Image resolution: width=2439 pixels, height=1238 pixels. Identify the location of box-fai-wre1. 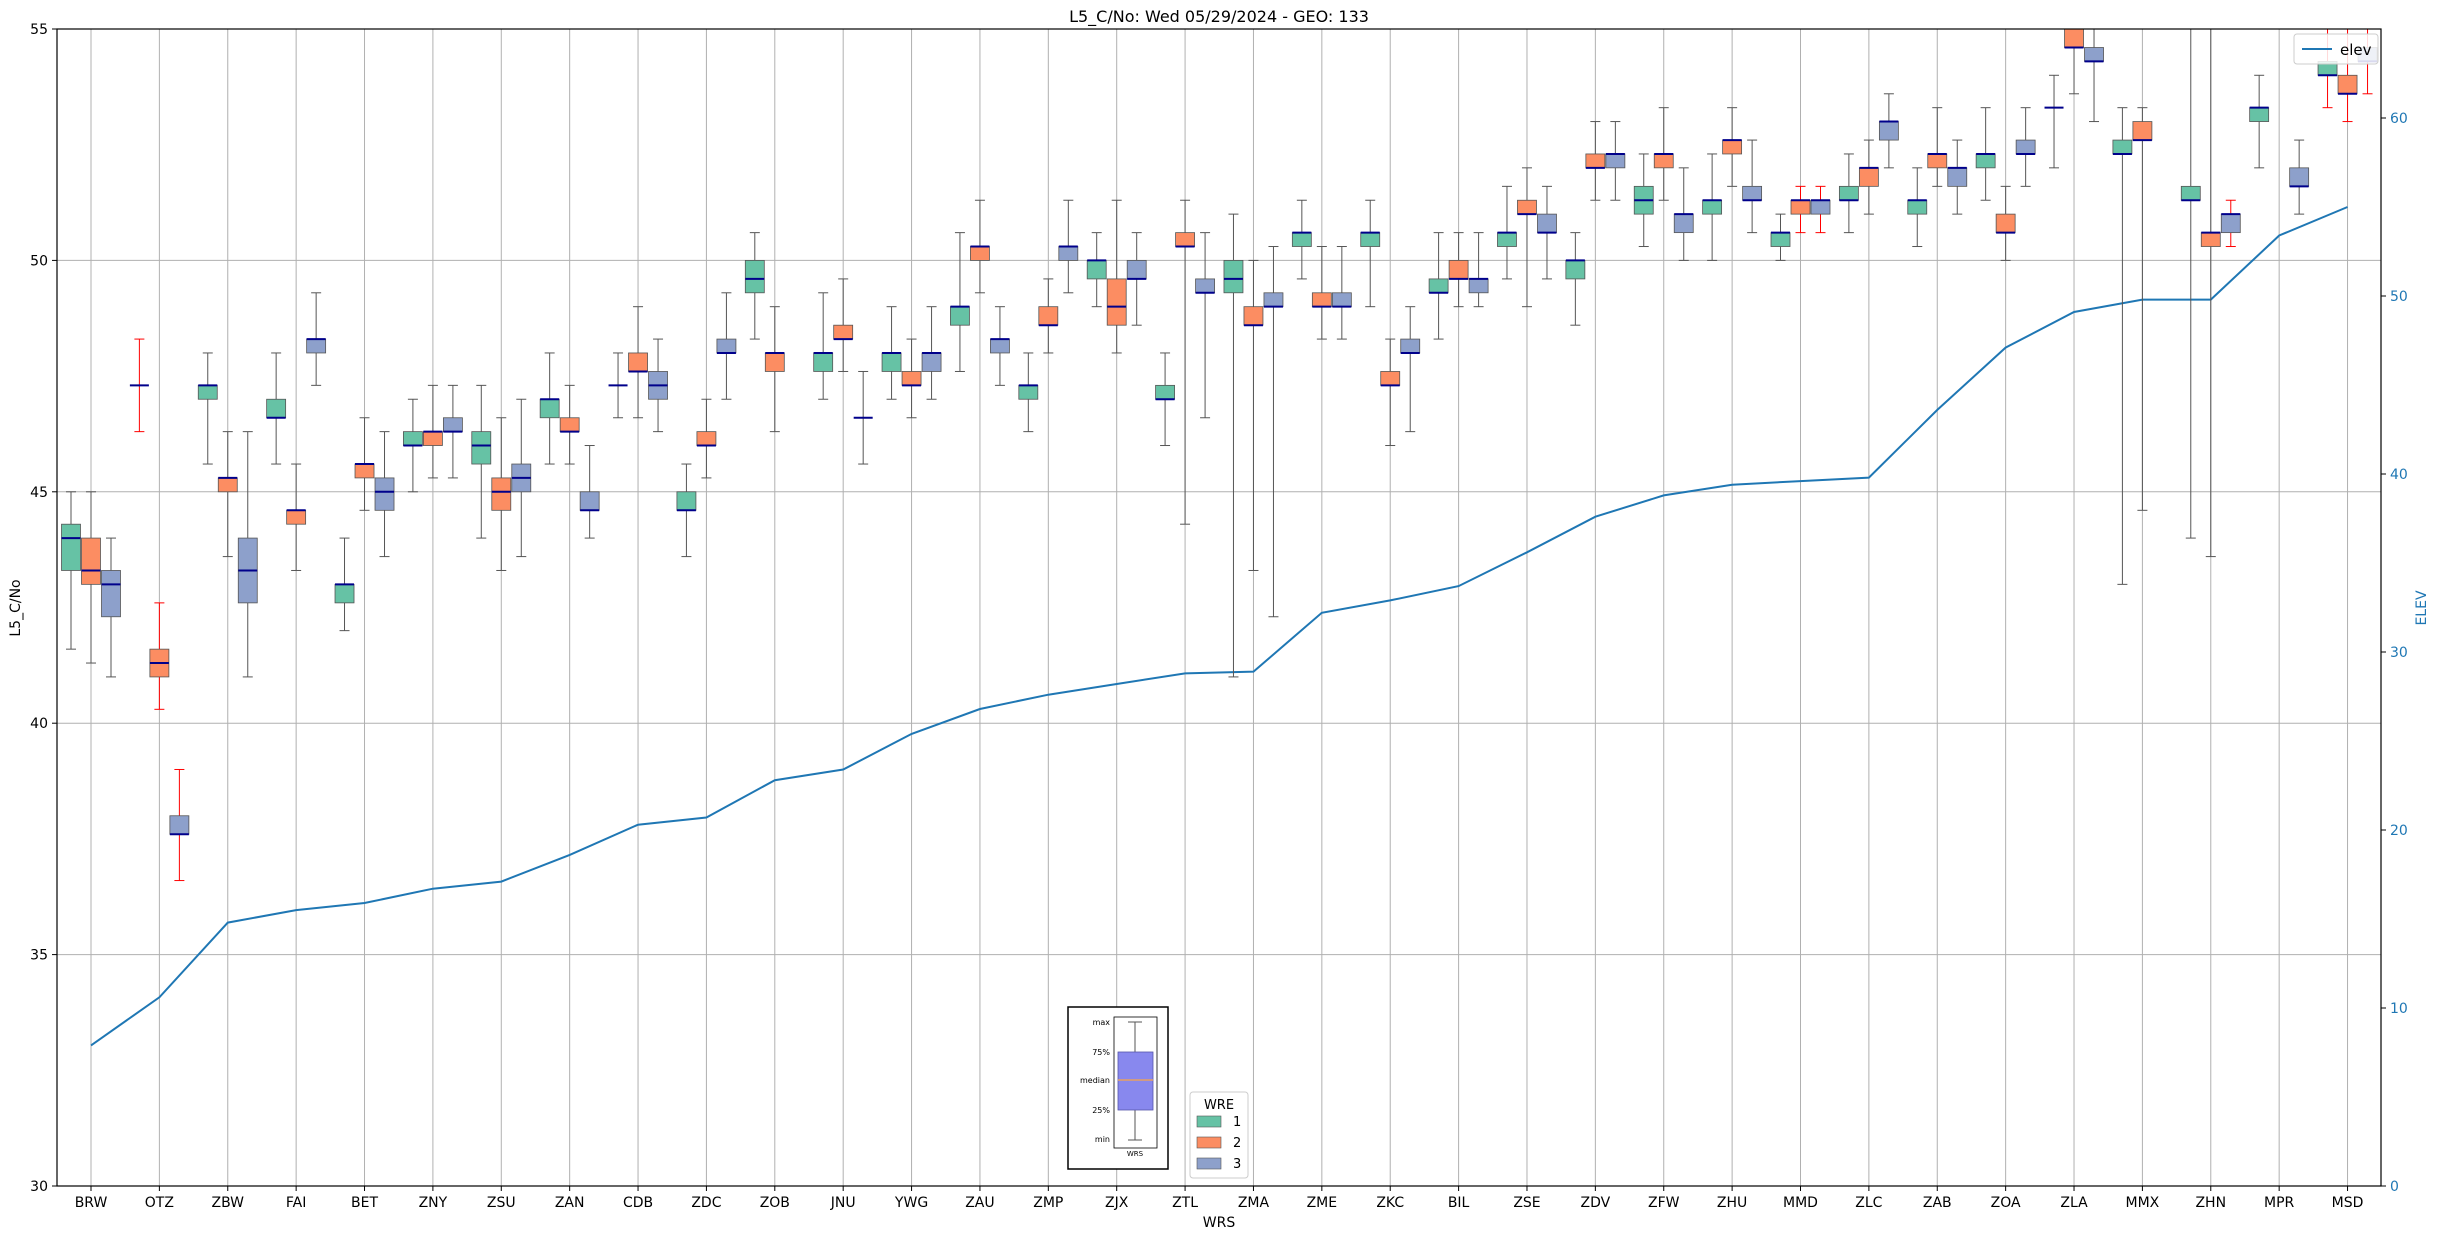
(276, 408).